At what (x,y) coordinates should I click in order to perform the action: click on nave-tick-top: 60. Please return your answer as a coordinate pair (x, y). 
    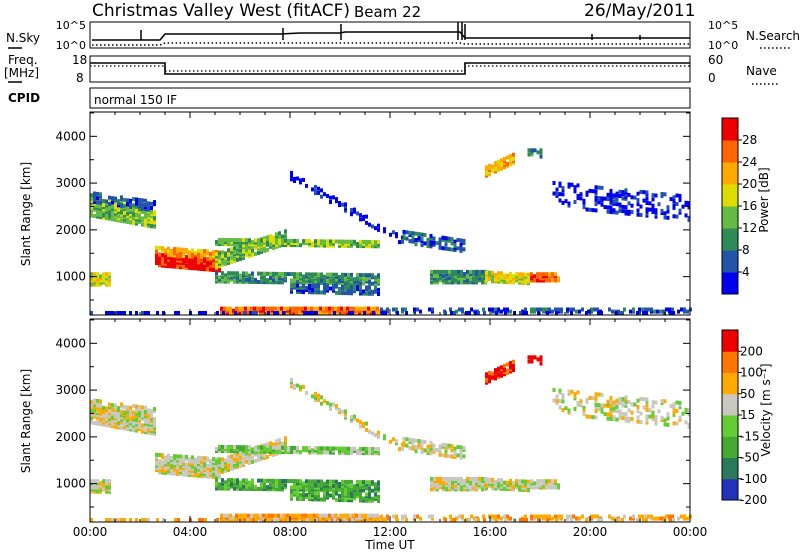
    Looking at the image, I should click on (715, 60).